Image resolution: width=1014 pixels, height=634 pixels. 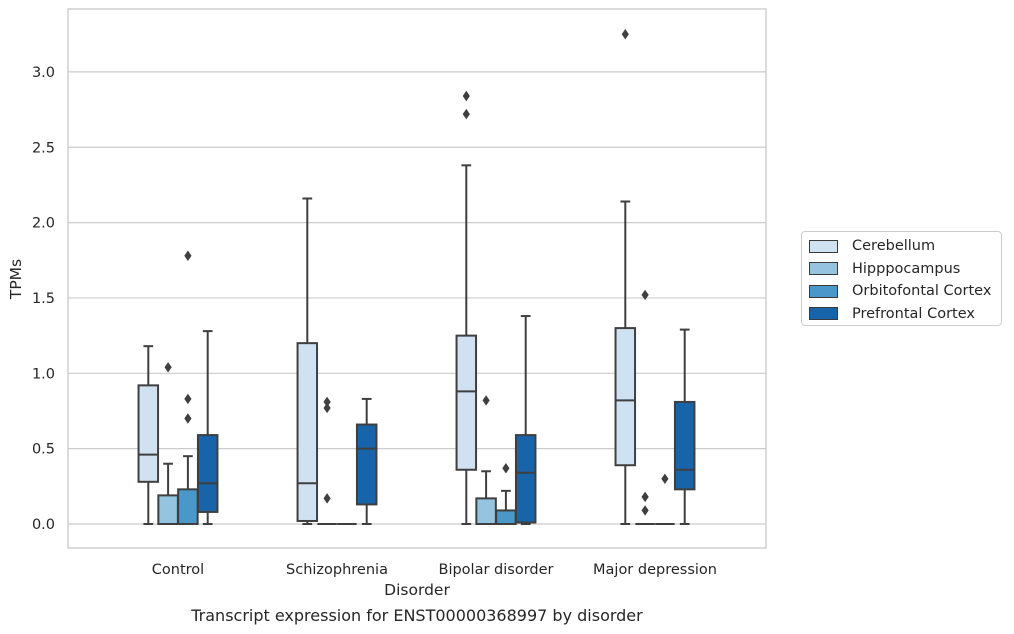 I want to click on legend-item: Prefrontal Cortex, so click(x=905, y=314).